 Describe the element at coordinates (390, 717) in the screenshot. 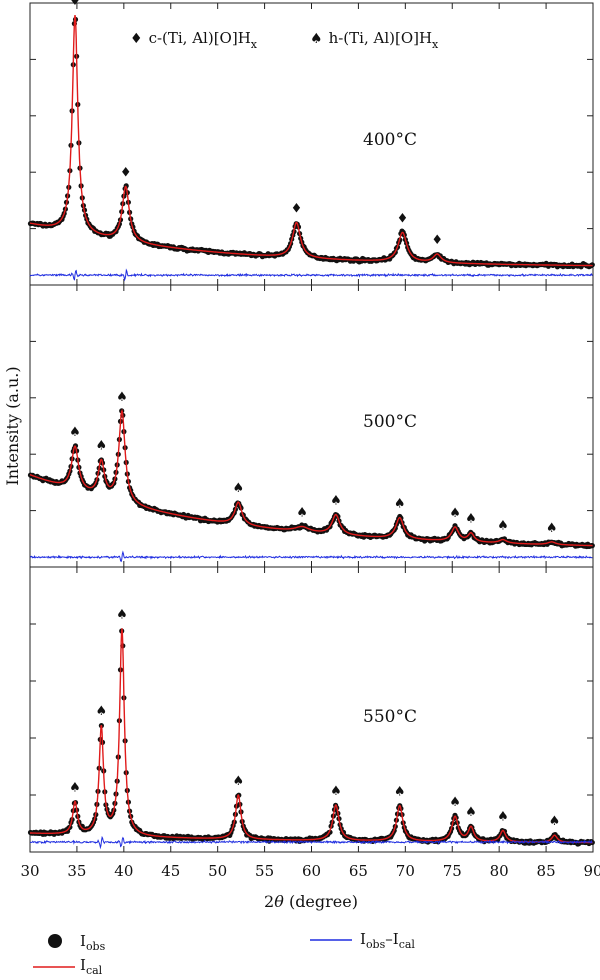

I see `temperature-label: 550°C` at that location.